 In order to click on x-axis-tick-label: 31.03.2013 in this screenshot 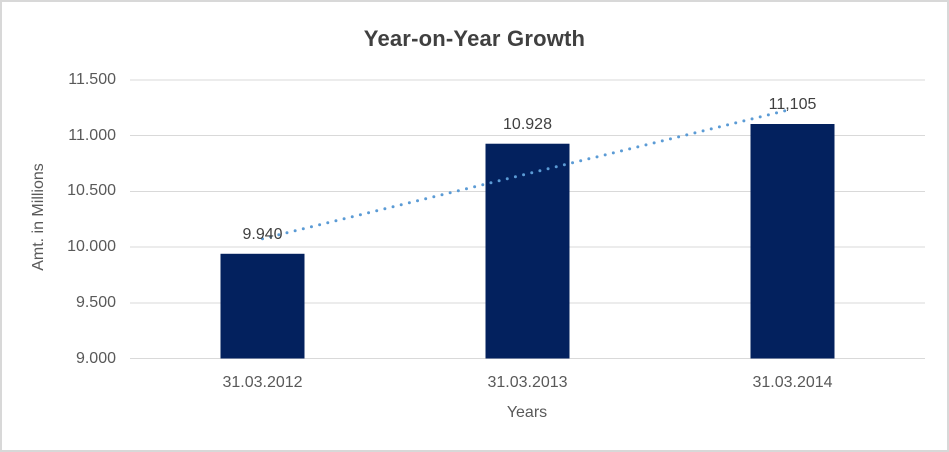, I will do `click(527, 382)`.